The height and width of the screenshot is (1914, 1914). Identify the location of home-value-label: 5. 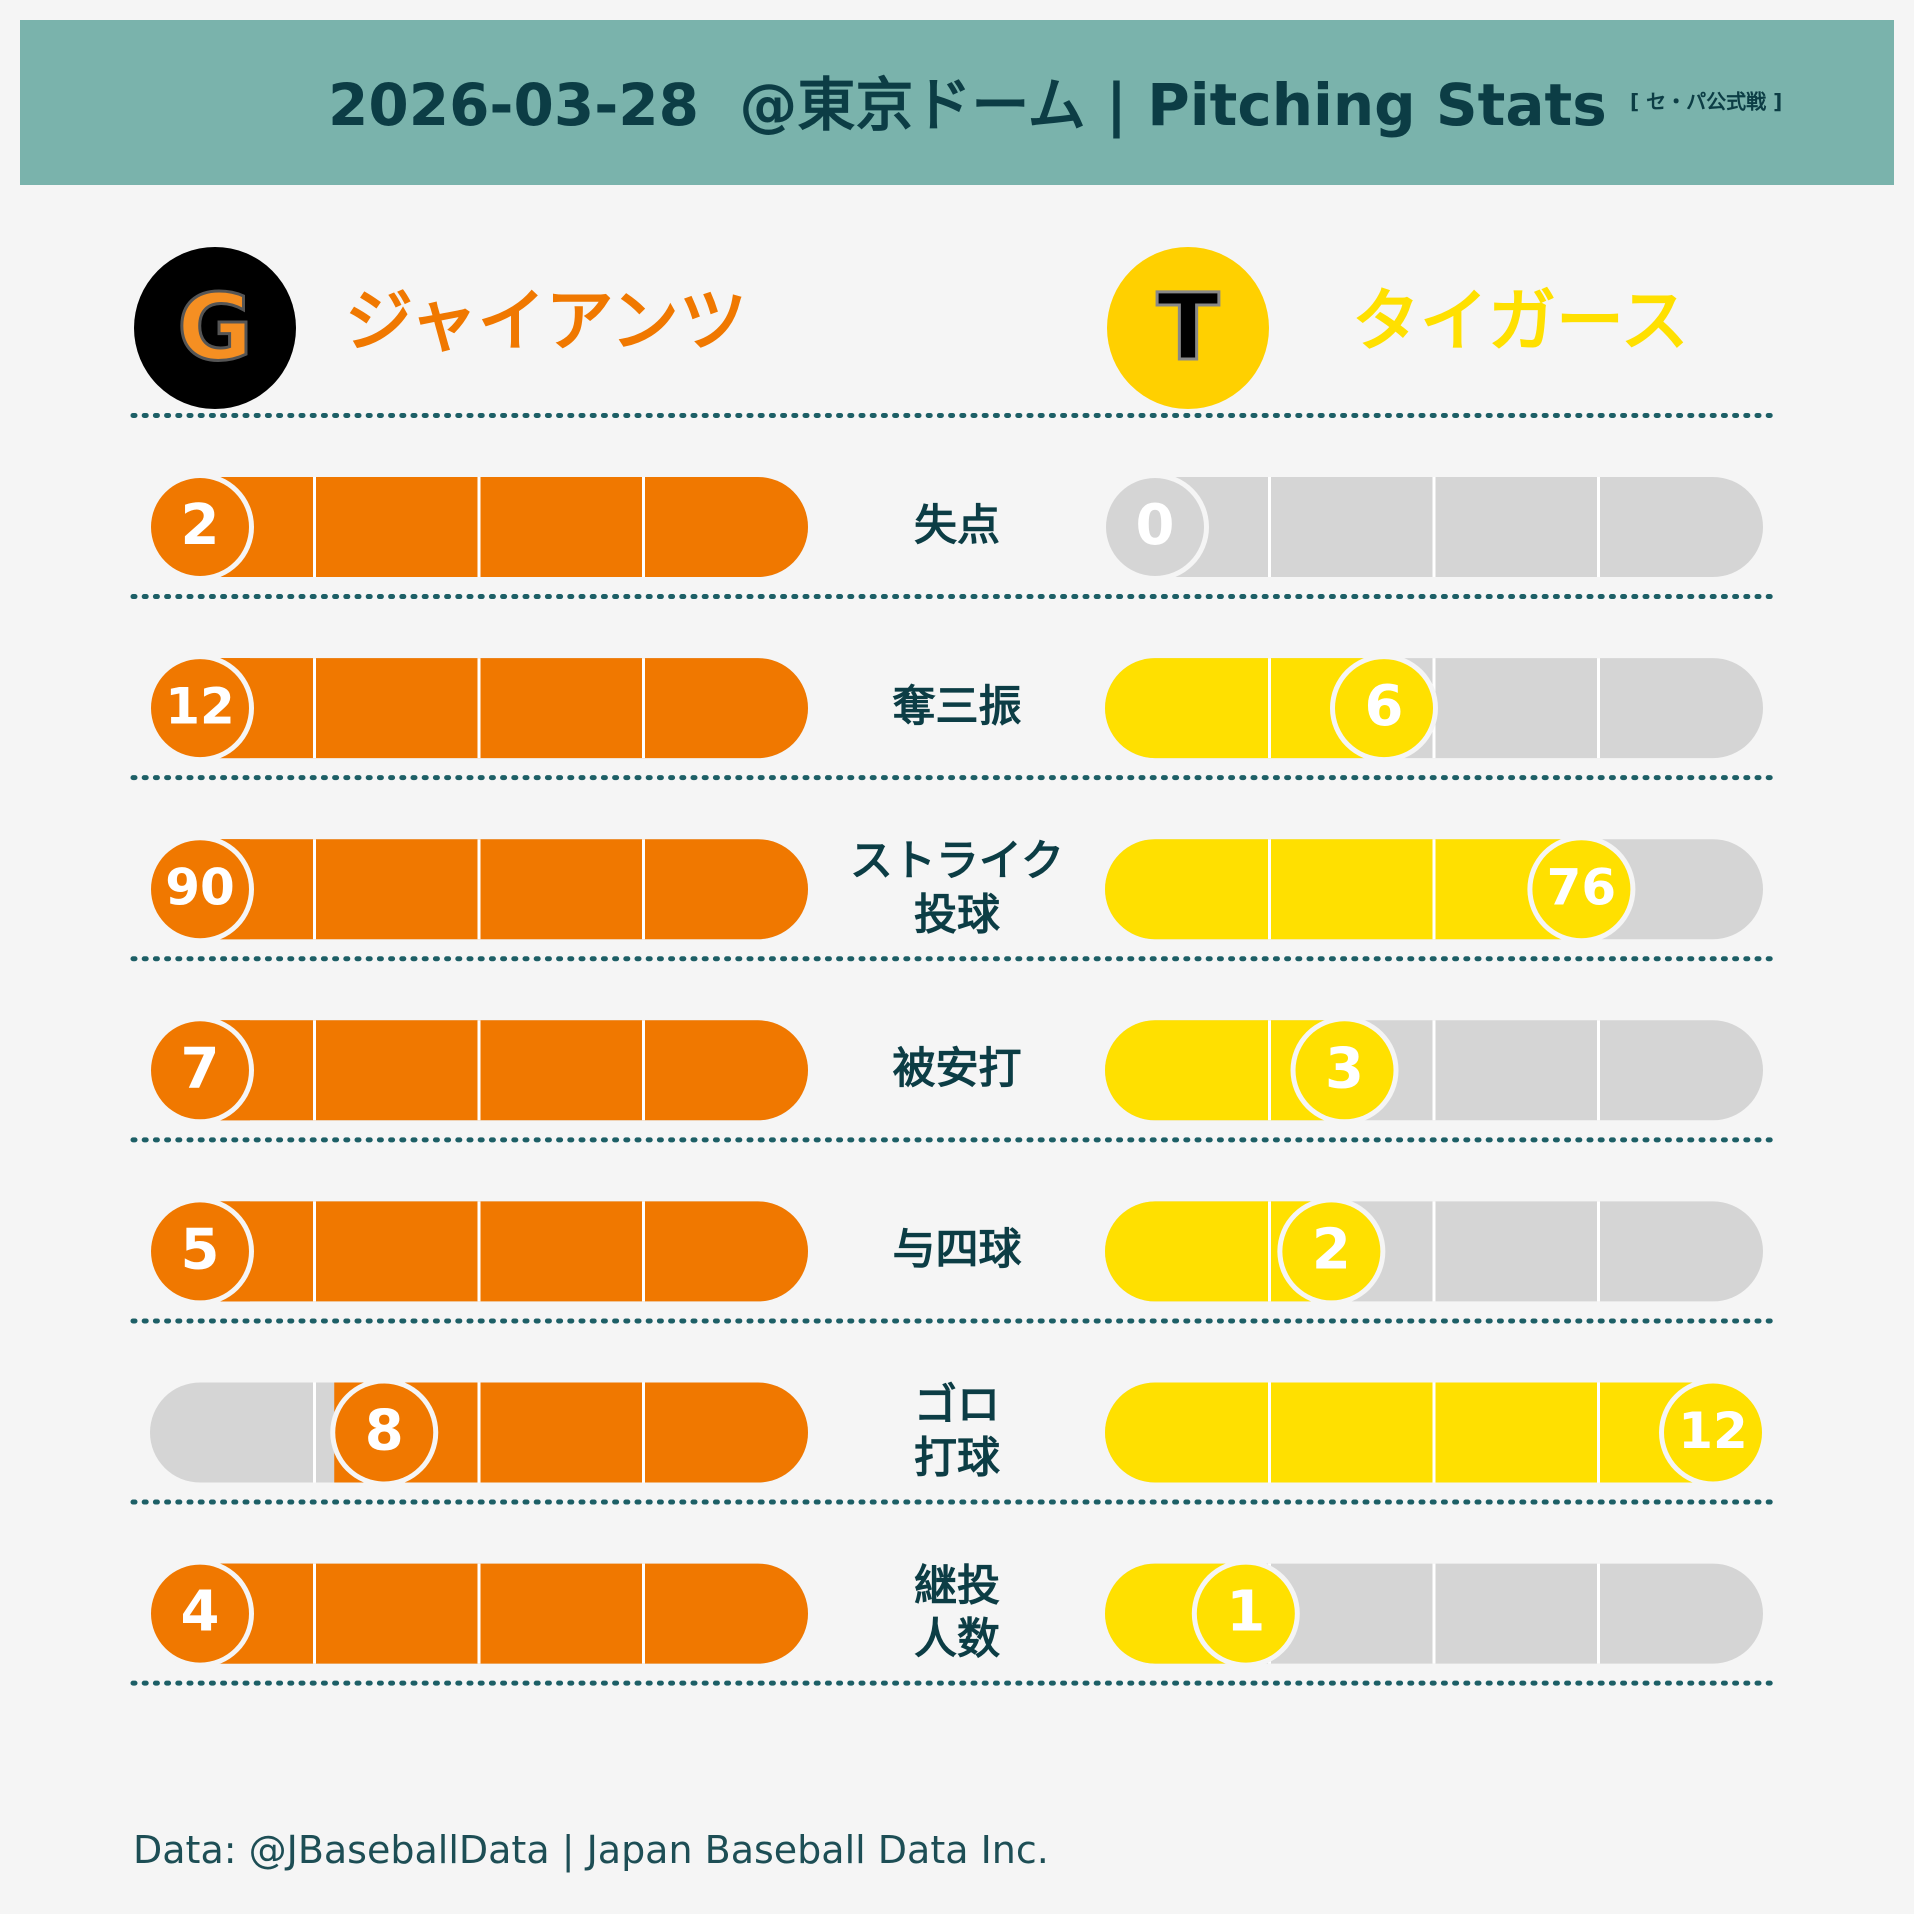
(200, 1250).